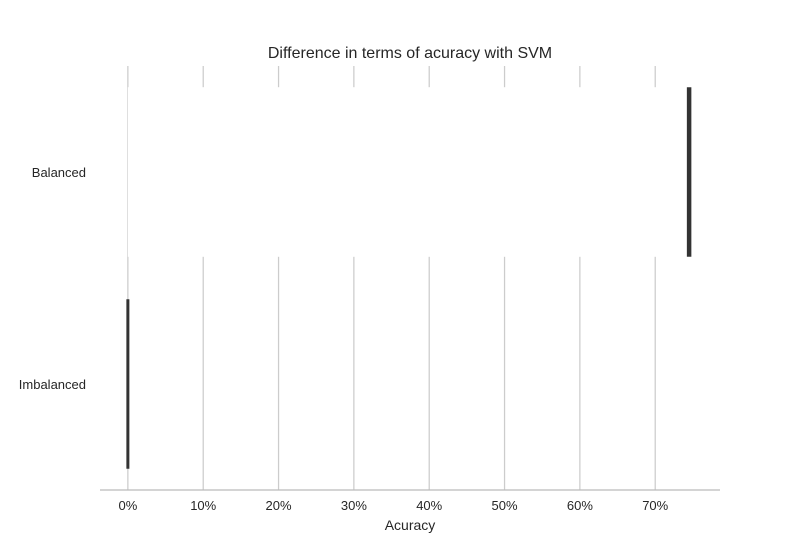 Image resolution: width=800 pixels, height=555 pixels. Describe the element at coordinates (59, 172) in the screenshot. I see `y-tick-label: Balanced` at that location.